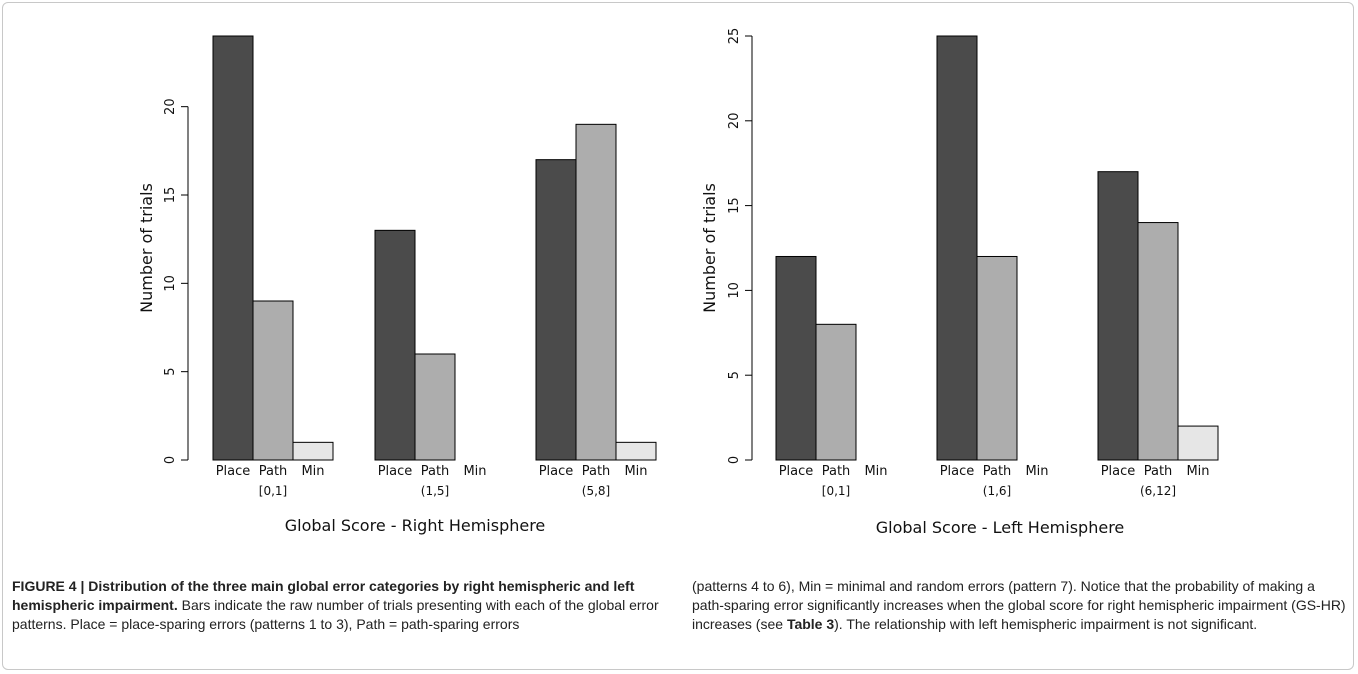  I want to click on category-label: (5,8], so click(596, 491).